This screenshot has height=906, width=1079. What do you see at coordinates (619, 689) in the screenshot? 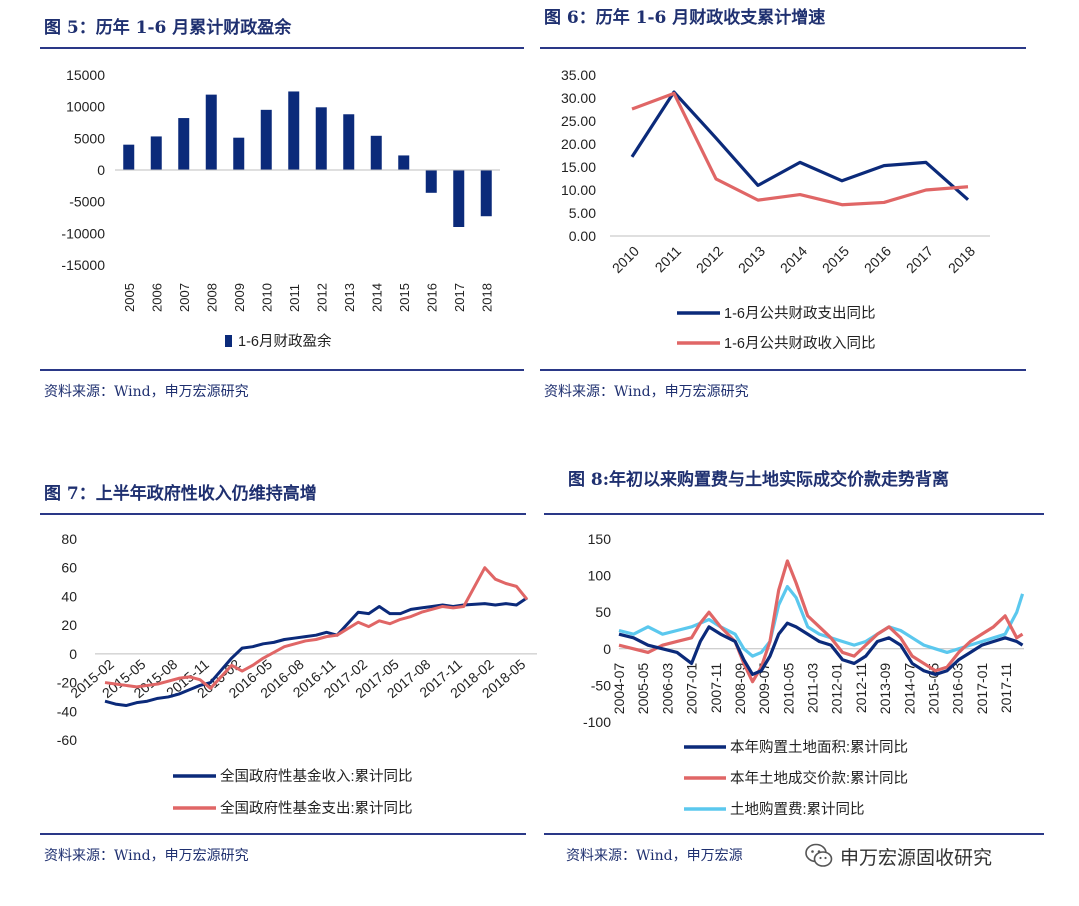
I see `x-tick-label: 2004-07` at bounding box center [619, 689].